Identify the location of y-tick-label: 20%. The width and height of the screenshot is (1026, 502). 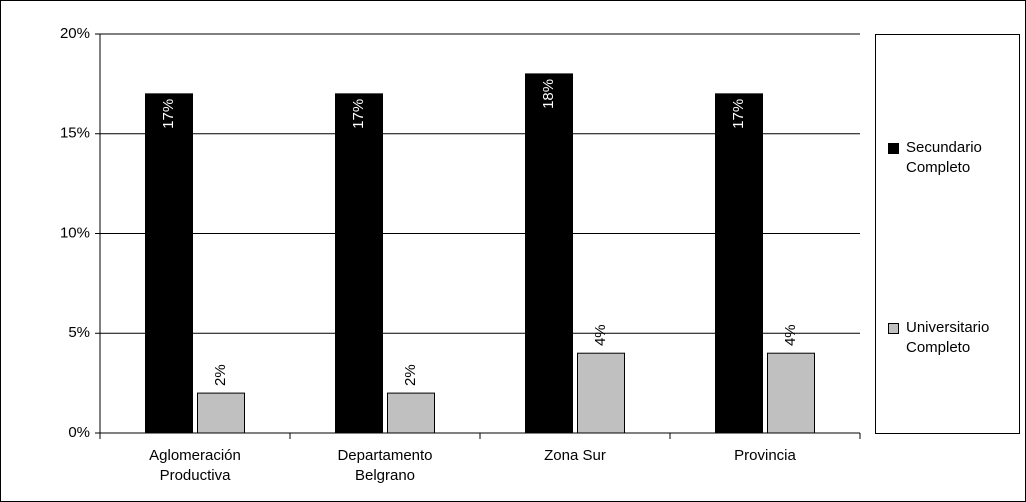
(75, 33).